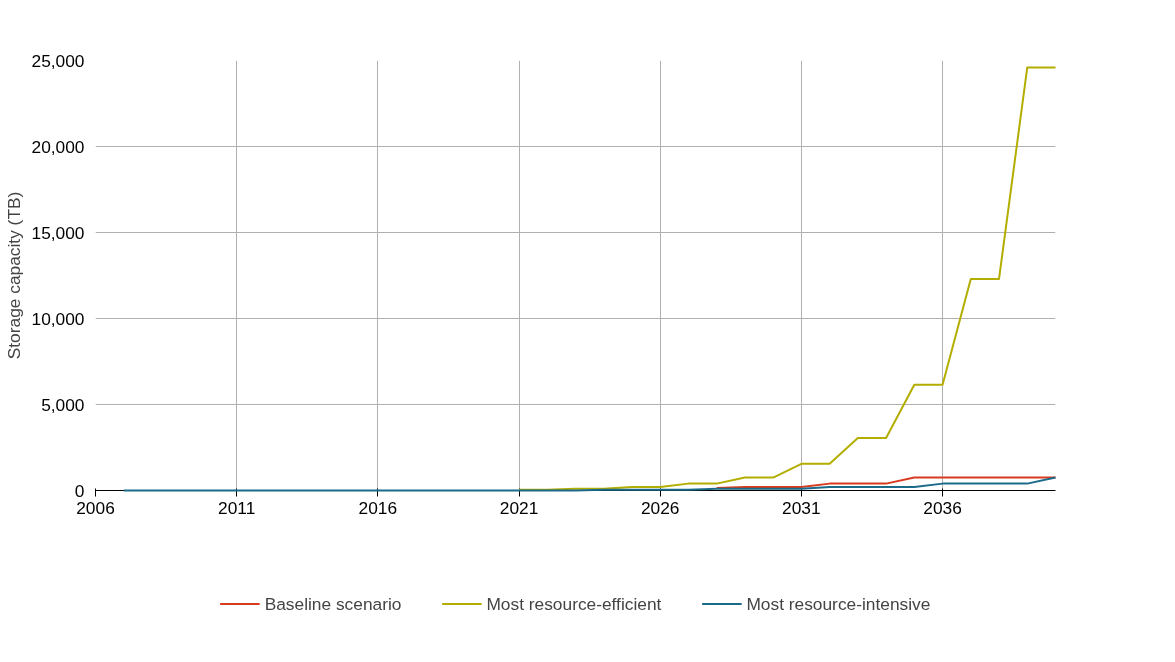  Describe the element at coordinates (801, 507) in the screenshot. I see `x-tick-label: 2031` at that location.